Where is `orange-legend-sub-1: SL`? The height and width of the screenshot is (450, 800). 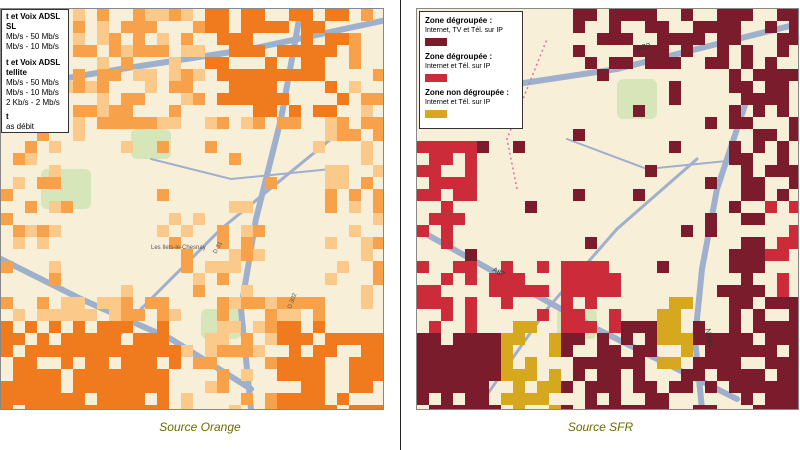
orange-legend-sub-1: SL is located at coordinates (11, 26).